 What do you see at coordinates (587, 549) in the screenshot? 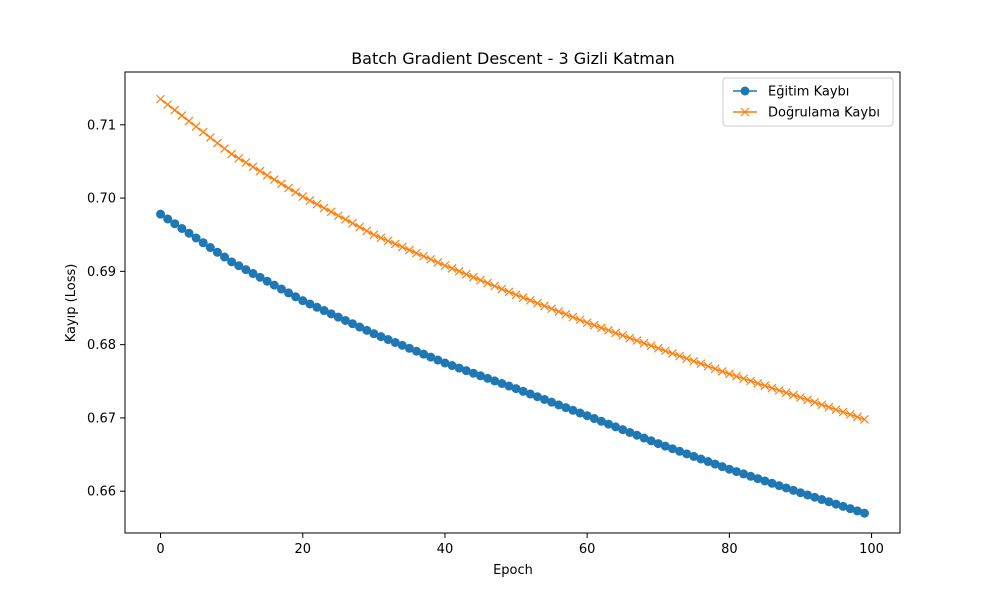
I see `x-tick-label: 60` at bounding box center [587, 549].